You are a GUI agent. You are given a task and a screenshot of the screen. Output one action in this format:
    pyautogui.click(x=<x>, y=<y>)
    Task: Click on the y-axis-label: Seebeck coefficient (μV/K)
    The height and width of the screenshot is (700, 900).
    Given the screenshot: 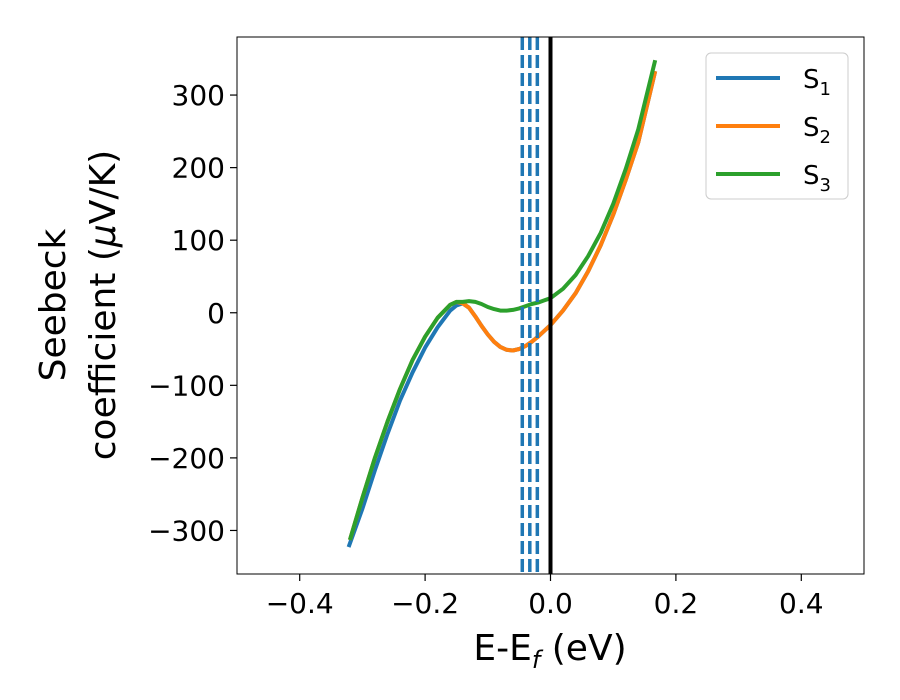 What is the action you would take?
    pyautogui.click(x=78, y=305)
    